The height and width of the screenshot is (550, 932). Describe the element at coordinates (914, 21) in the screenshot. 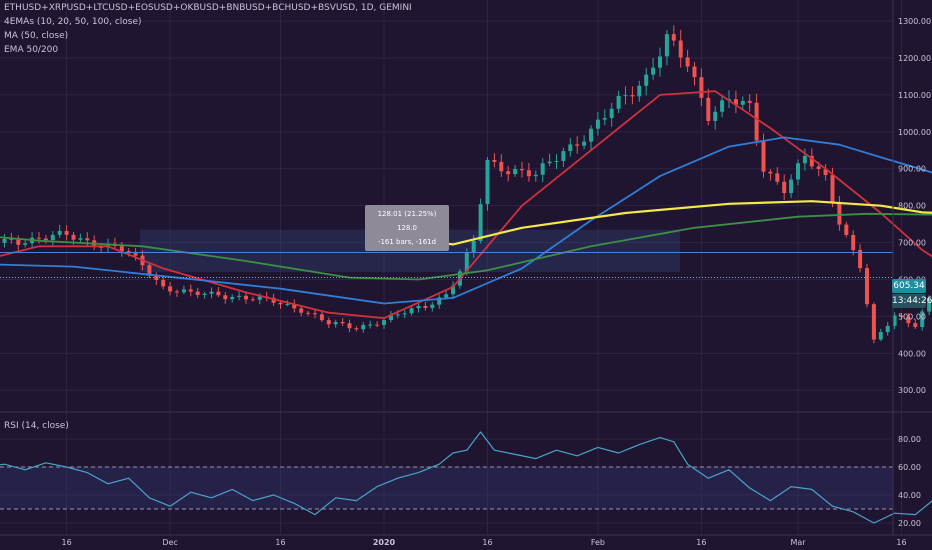

I see `price-tick-label: 1300.00` at that location.